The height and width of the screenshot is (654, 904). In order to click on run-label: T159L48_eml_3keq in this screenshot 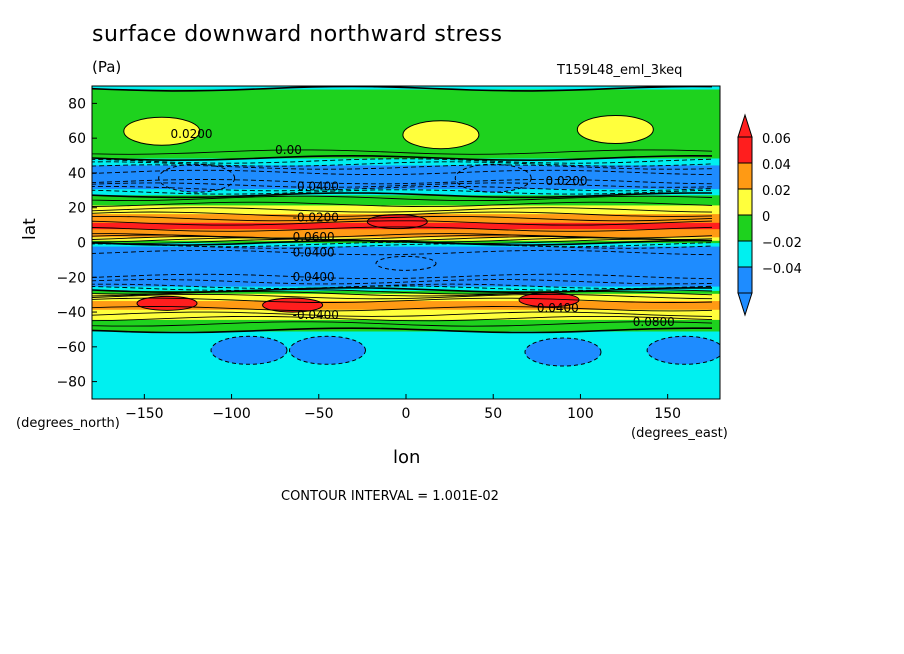, I will do `click(620, 70)`.